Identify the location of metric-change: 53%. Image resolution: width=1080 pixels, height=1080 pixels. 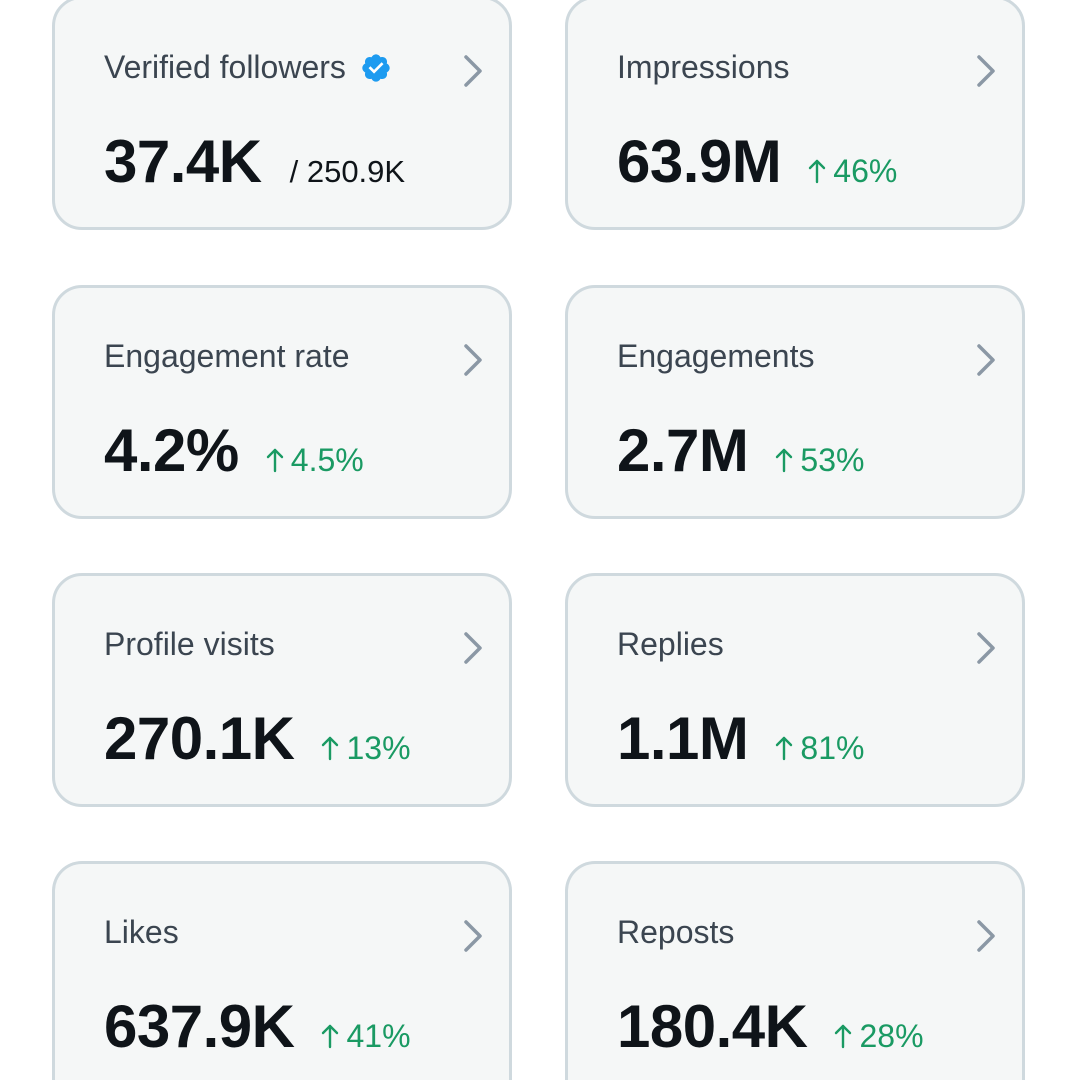
(819, 460).